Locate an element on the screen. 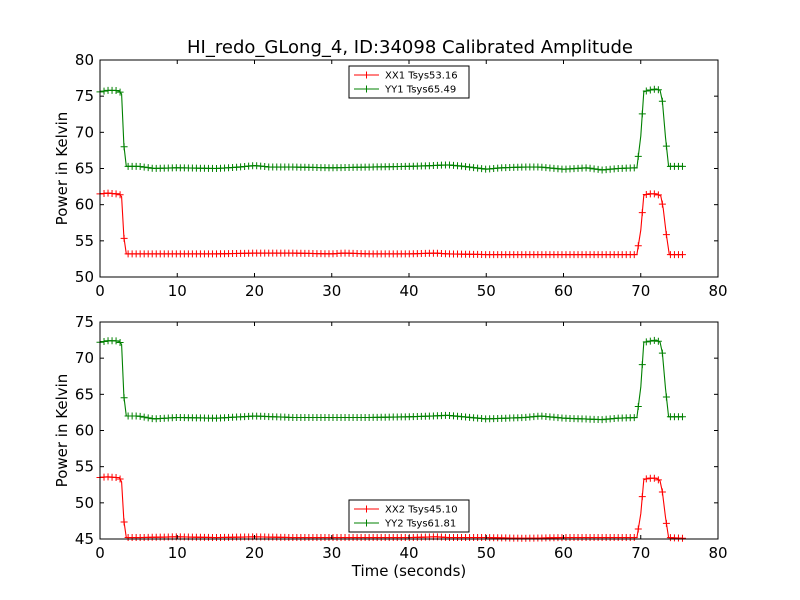  legend-entry-label: YY1 Tsys65.49 is located at coordinates (420, 90).